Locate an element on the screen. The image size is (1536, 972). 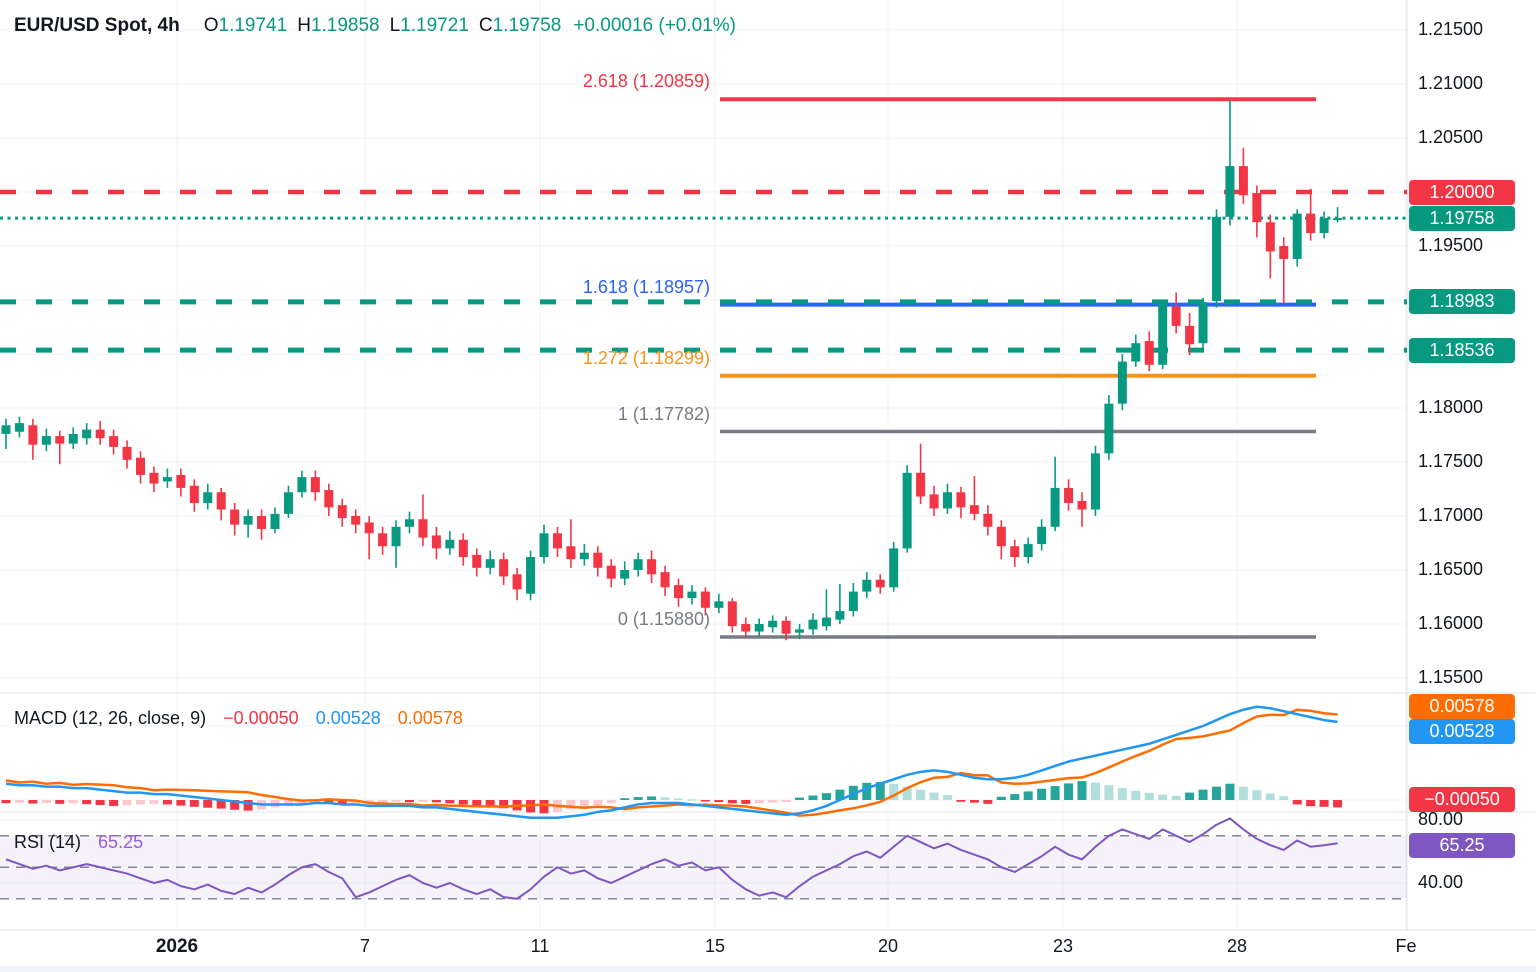
fib-level-label: 2.618 (1.20859) is located at coordinates (646, 81).